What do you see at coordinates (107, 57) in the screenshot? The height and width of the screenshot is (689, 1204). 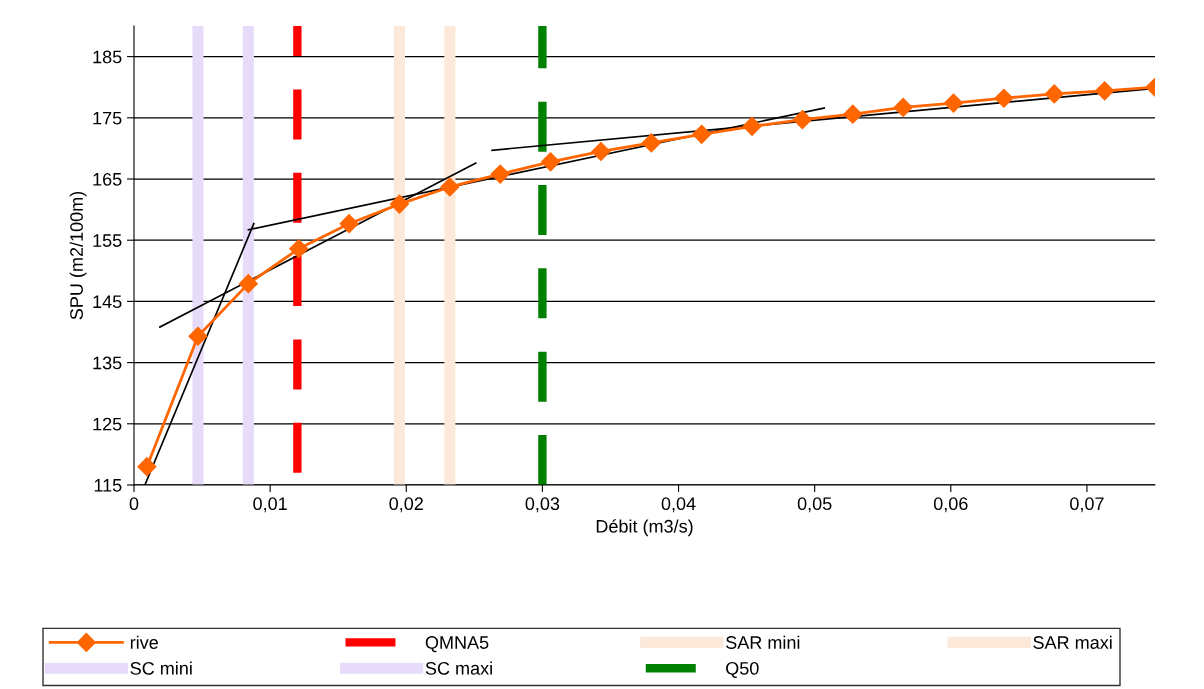 I see `y-tick-label: 185` at bounding box center [107, 57].